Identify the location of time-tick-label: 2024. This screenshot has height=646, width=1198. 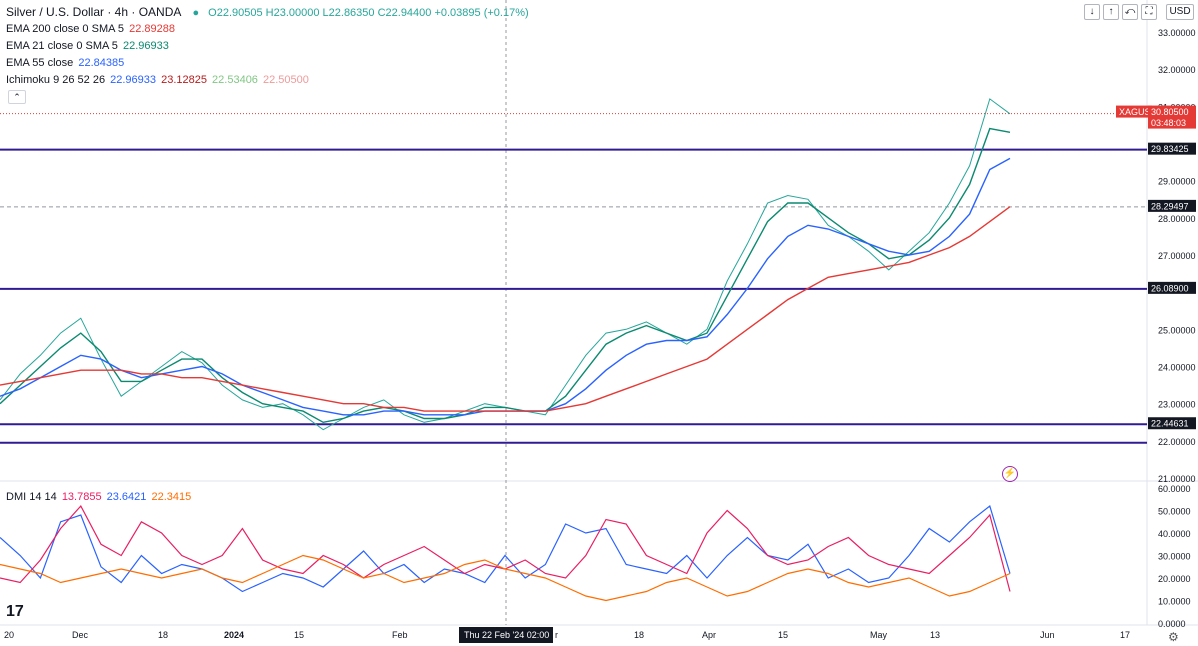
(234, 635).